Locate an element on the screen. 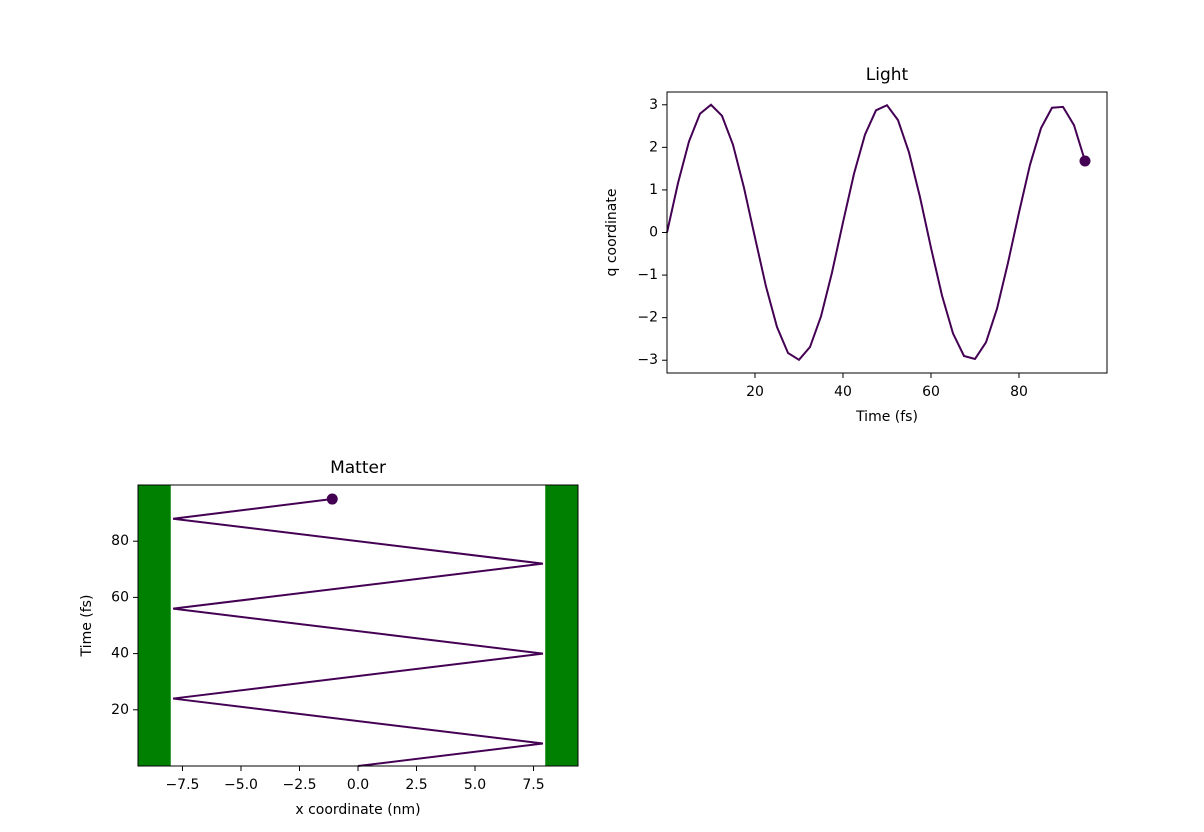  y-tick-label: 0 is located at coordinates (653, 233).